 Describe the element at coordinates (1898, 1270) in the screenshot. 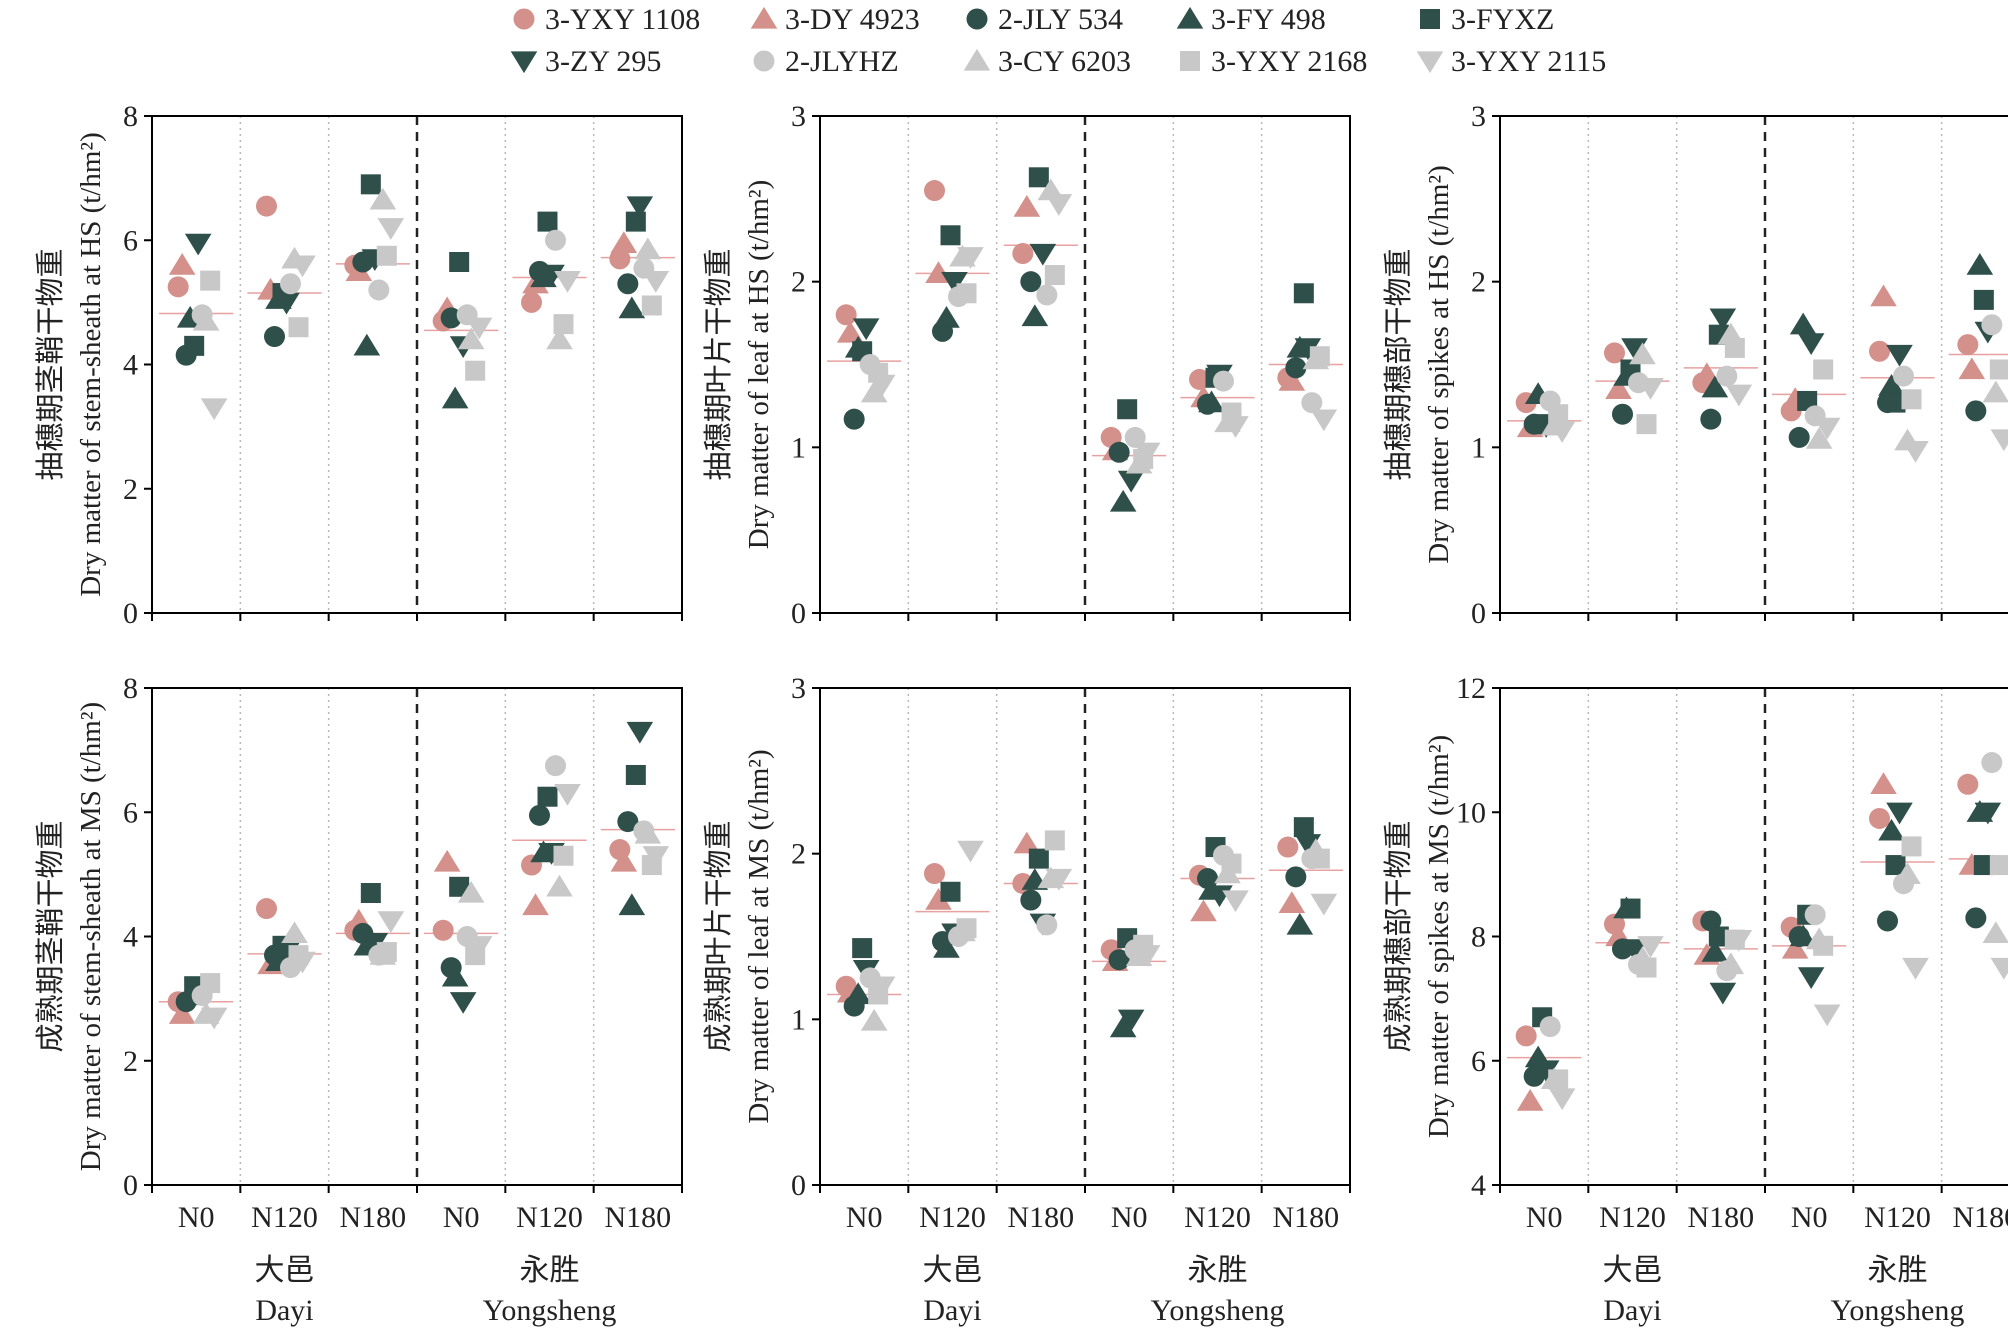

I see `site-label-cn: 永胜` at that location.